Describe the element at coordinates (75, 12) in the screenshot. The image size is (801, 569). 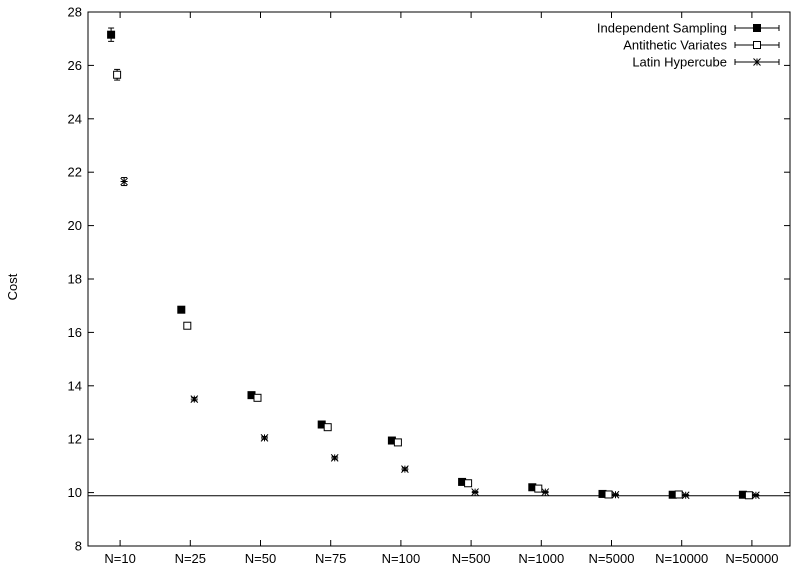
I see `y-tick-label: 28` at that location.